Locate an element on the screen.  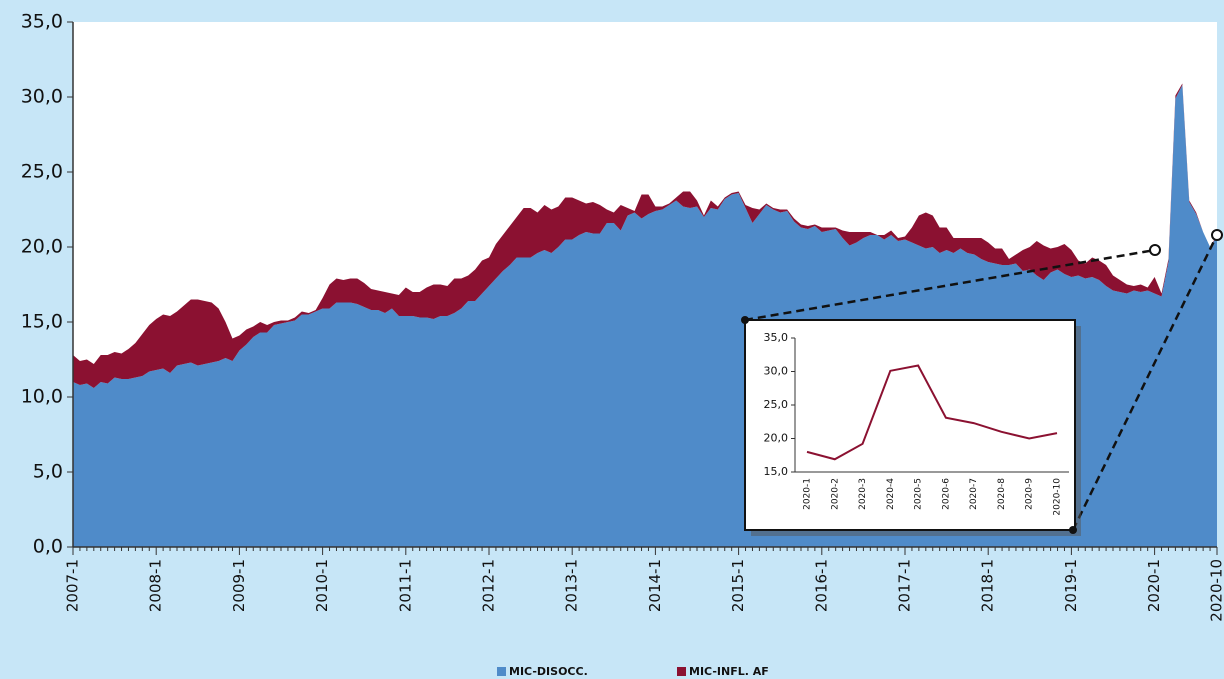
legend: MIC-DISOCC. MIC-INFL. AF is located at coordinates (633, 671).